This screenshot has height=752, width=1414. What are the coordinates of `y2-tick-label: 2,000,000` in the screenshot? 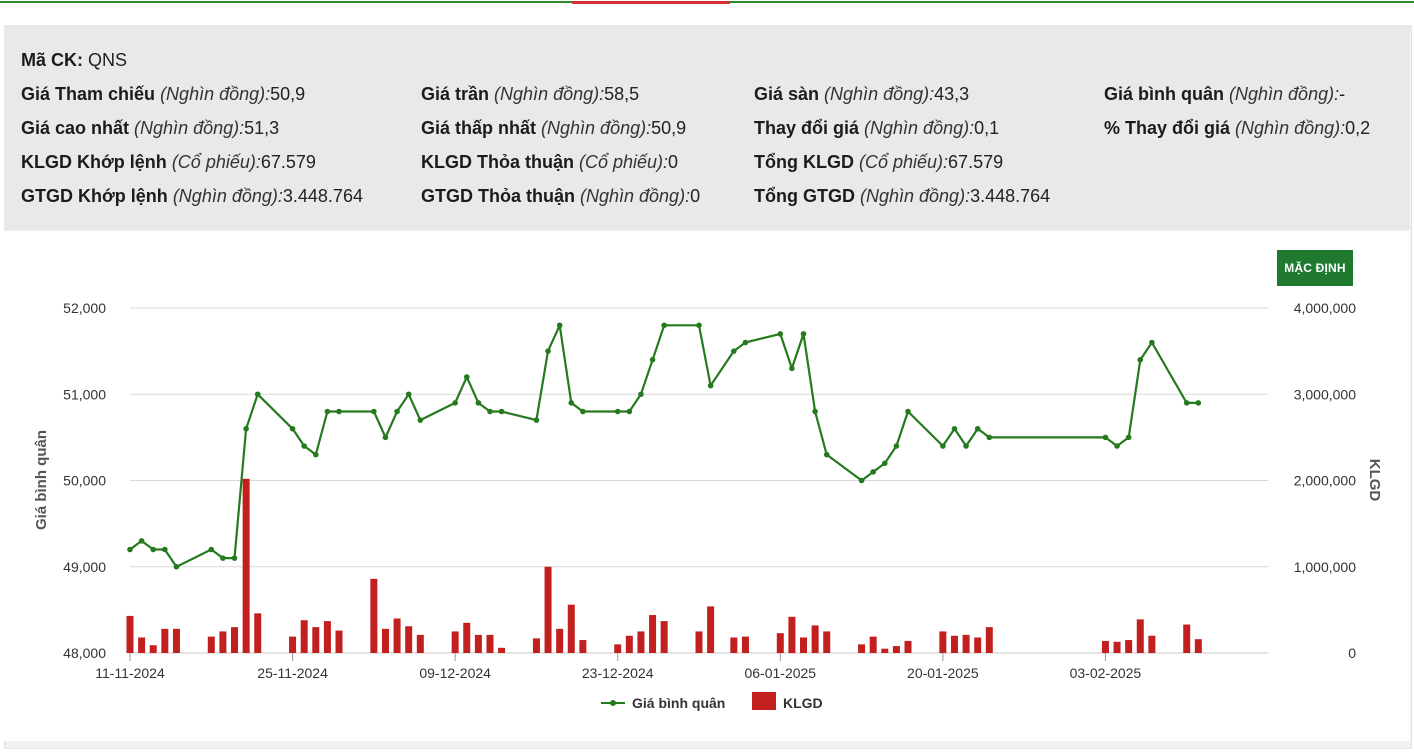 It's located at (1325, 481).